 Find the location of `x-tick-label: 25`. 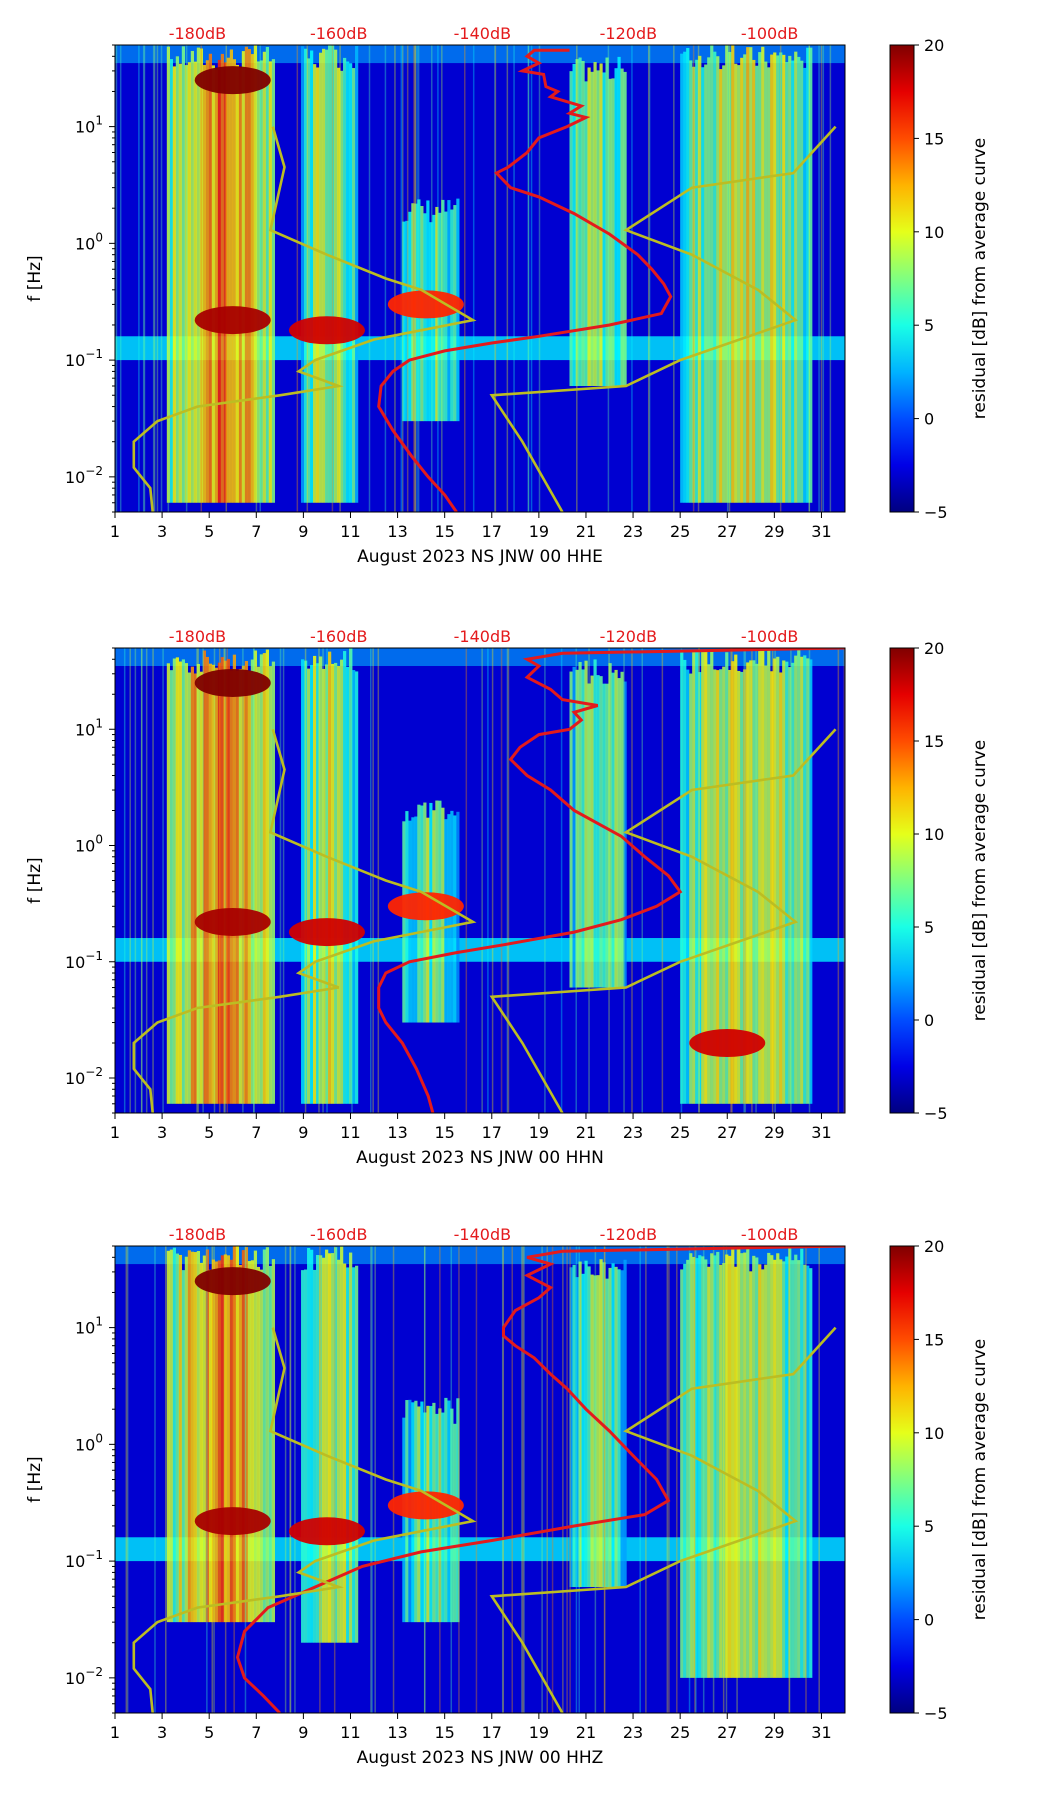

x-tick-label: 25 is located at coordinates (680, 1732).